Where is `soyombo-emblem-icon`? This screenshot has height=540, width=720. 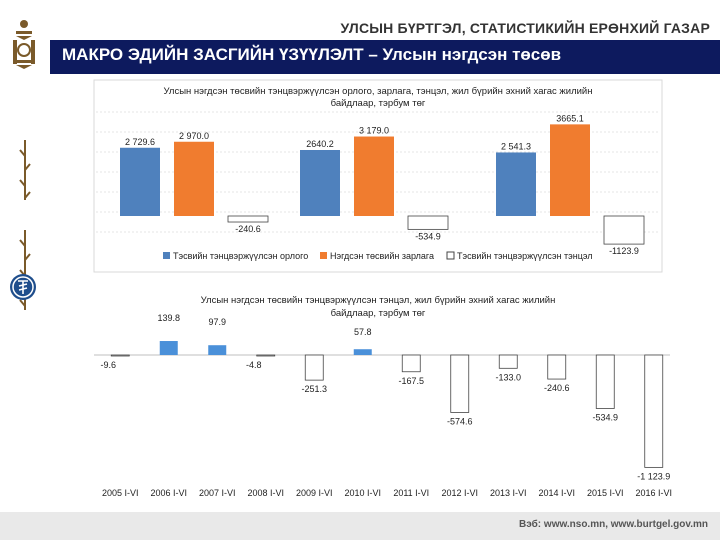
soyombo-emblem-icon is located at coordinates (24, 44).